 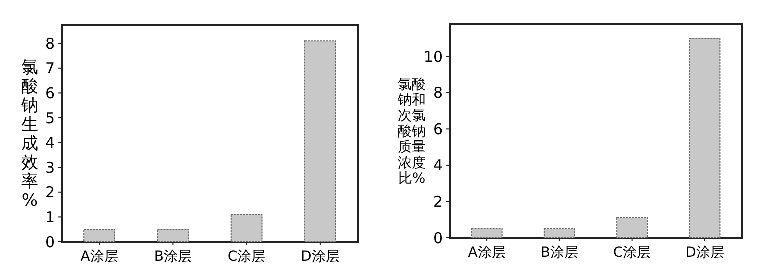 What do you see at coordinates (29, 135) in the screenshot?
I see `y-axis-title: 氯酸钠生成效率%` at bounding box center [29, 135].